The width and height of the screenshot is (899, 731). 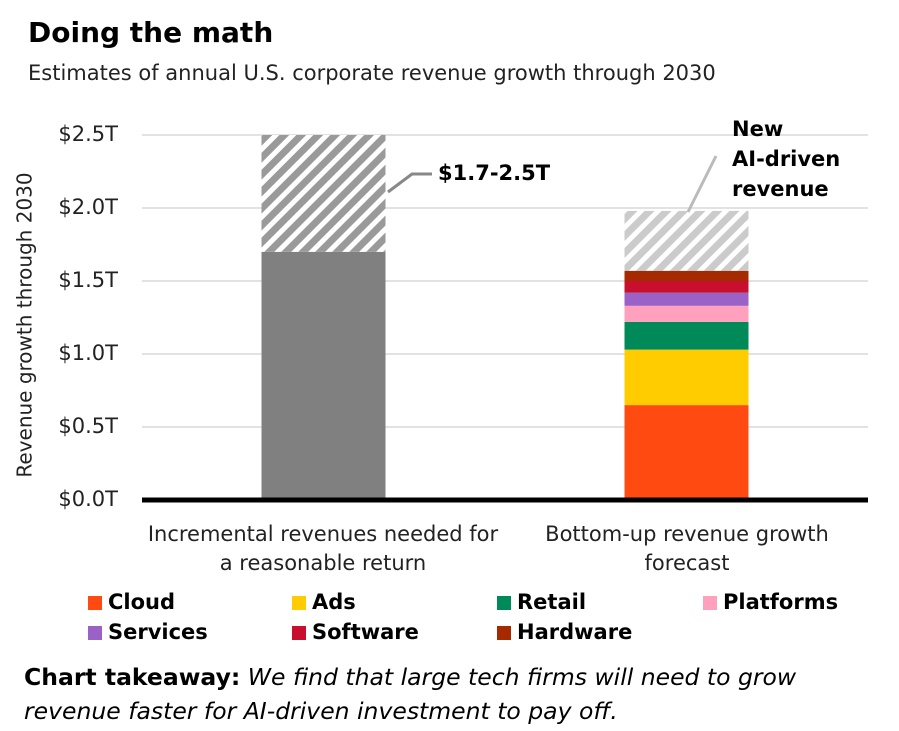 What do you see at coordinates (88, 426) in the screenshot?
I see `y-tick-label: $0.5T` at bounding box center [88, 426].